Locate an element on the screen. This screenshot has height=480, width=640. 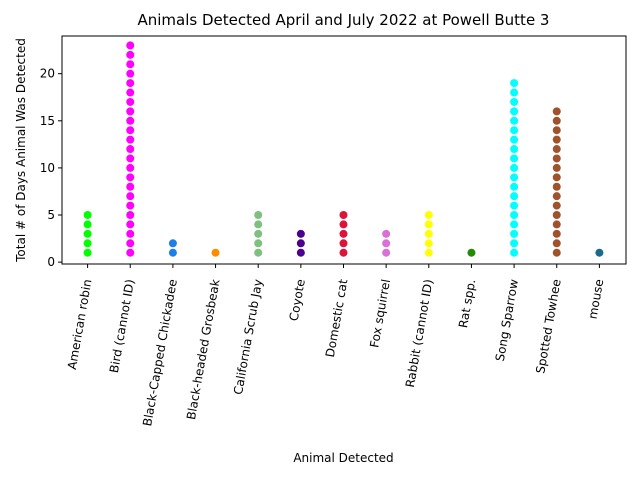
x-tick-label: Coyote is located at coordinates (297, 300).